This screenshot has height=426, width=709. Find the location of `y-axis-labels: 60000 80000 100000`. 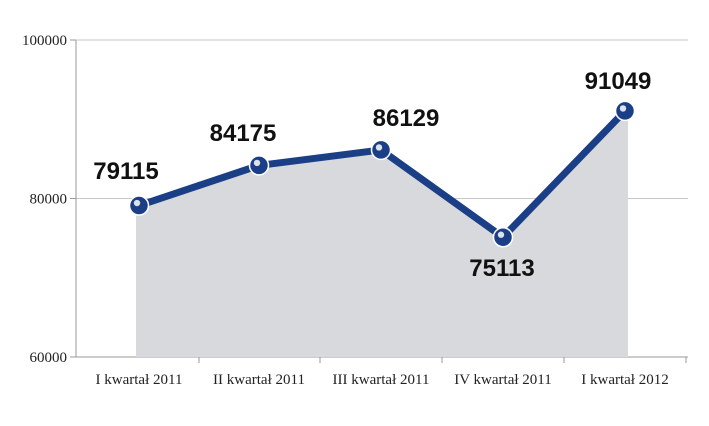

y-axis-labels: 60000 80000 100000 is located at coordinates (44, 199).